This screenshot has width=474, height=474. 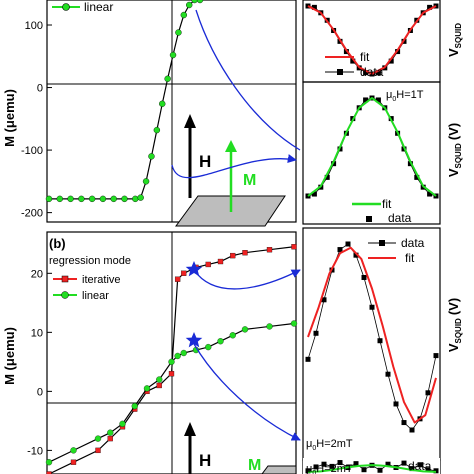 What do you see at coordinates (190, 121) in the screenshot?
I see `h-field-arrowhead` at bounding box center [190, 121].